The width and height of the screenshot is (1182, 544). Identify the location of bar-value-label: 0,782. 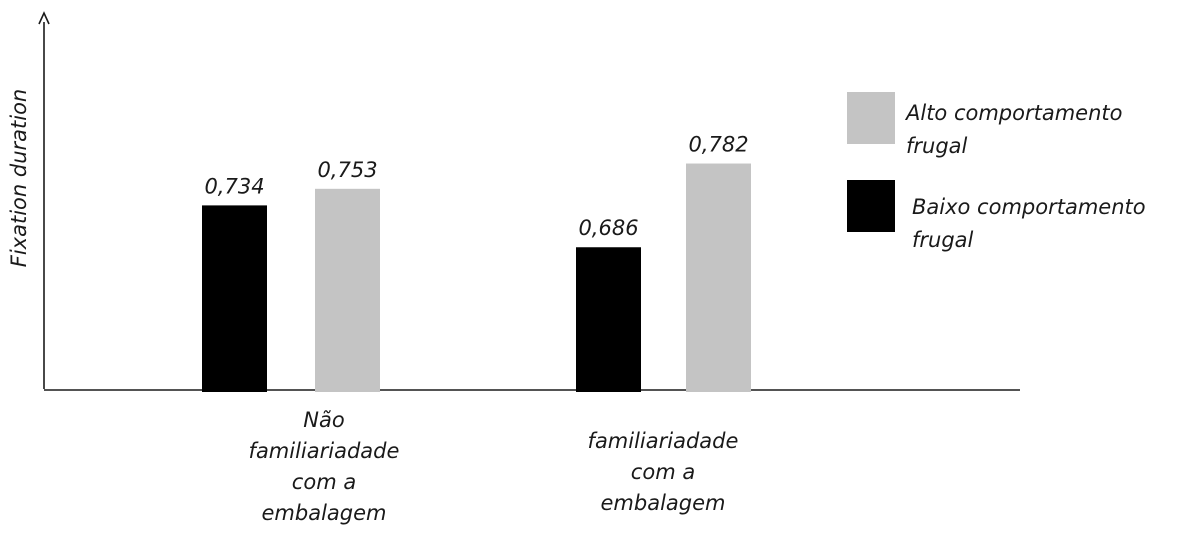
(718, 145).